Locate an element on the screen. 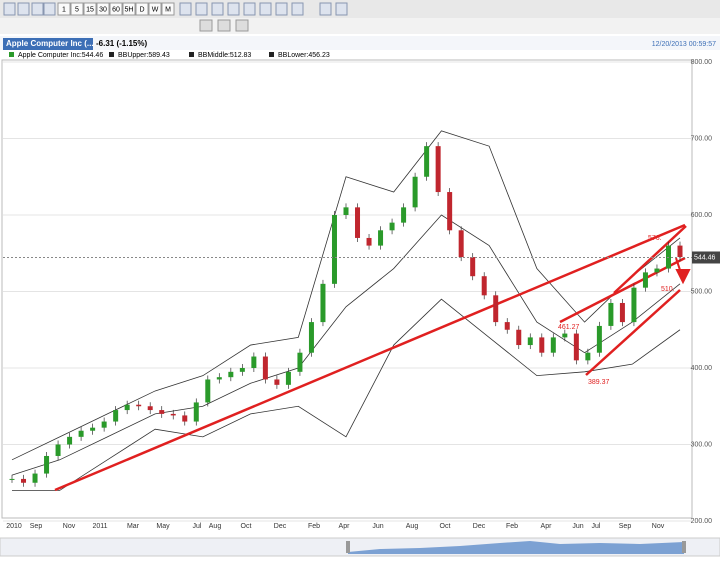 This screenshot has height=566, width=720. toolbar-button-label: 30 is located at coordinates (103, 9).